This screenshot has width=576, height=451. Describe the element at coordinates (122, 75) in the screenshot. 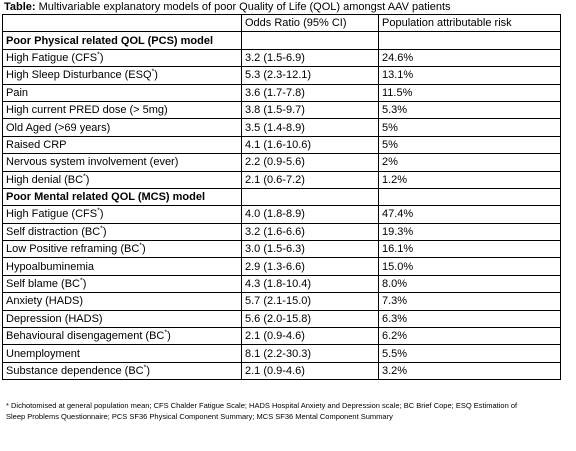

I see `row-label: High Sleep Disturbance (ESQ*)` at that location.